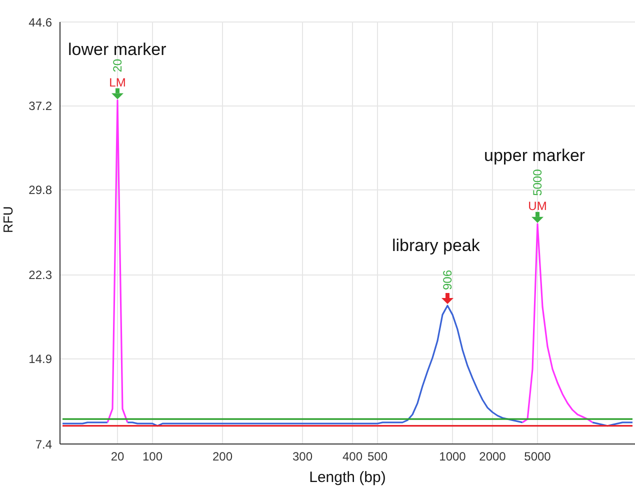  I want to click on x-tick-label: 400, so click(352, 457).